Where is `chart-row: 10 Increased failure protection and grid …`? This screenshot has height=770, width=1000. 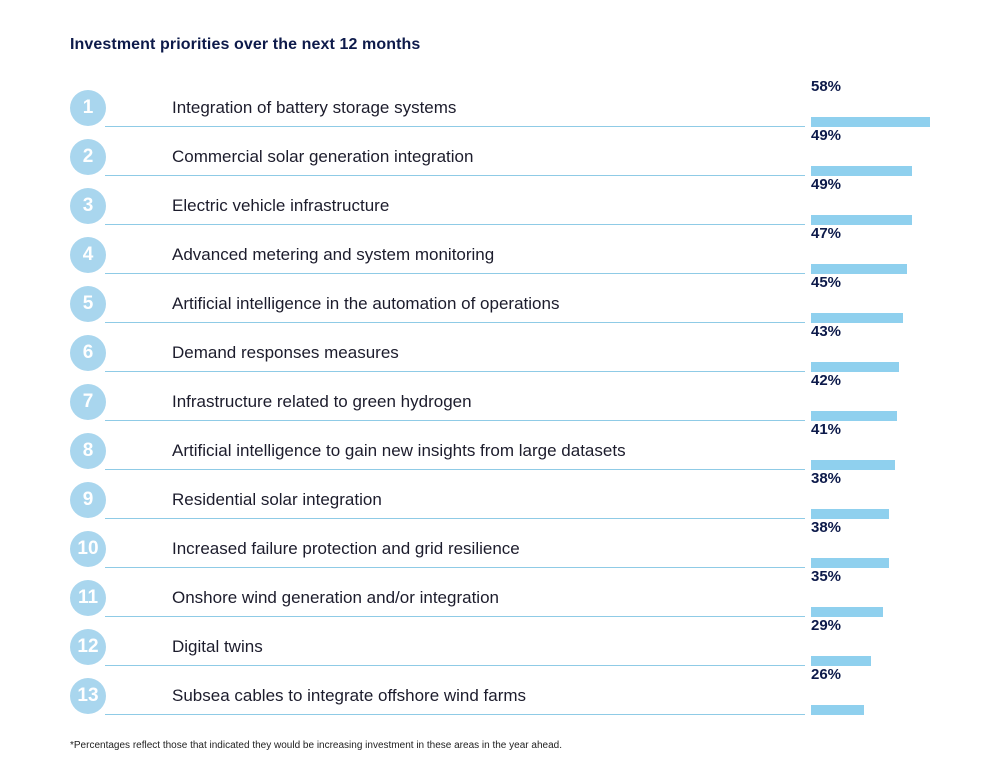
chart-row: 10 Increased failure protection and grid … is located at coordinates (500, 549).